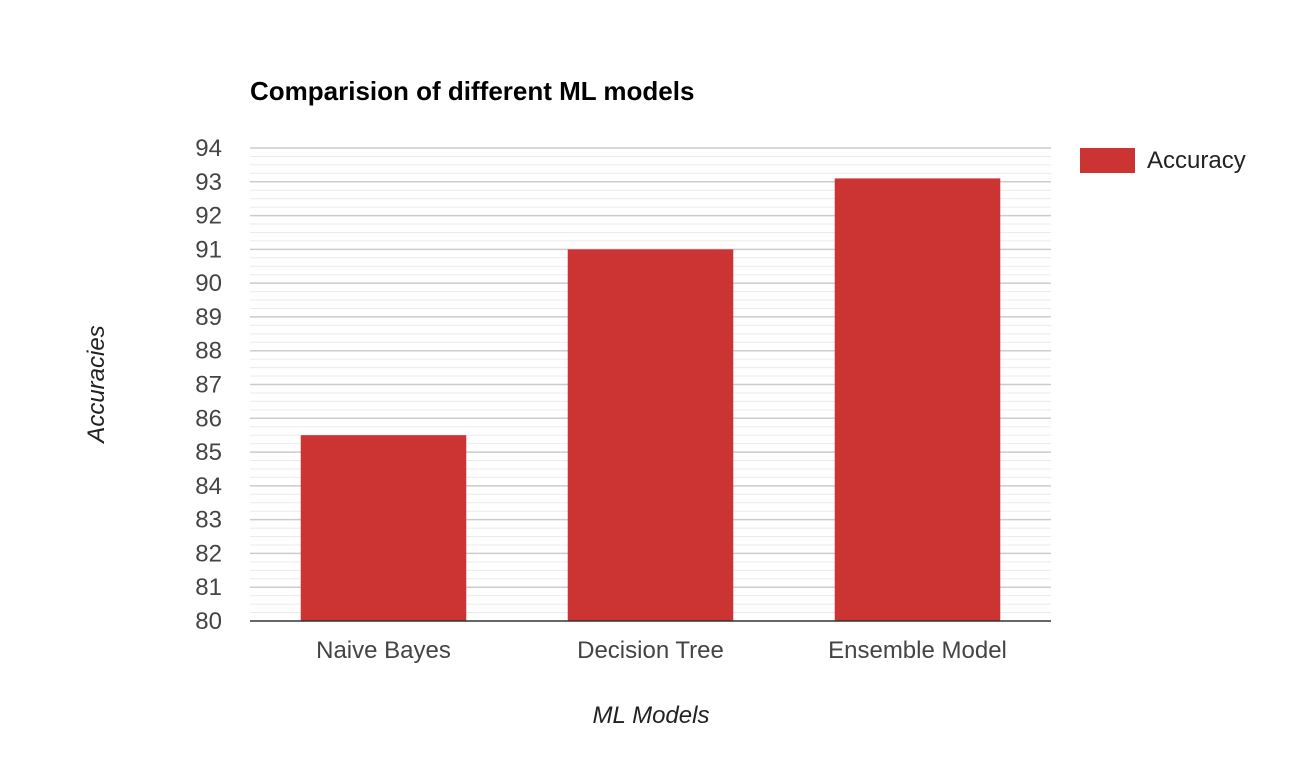 The height and width of the screenshot is (770, 1299). I want to click on x-tick-label: Decision Tree, so click(650, 650).